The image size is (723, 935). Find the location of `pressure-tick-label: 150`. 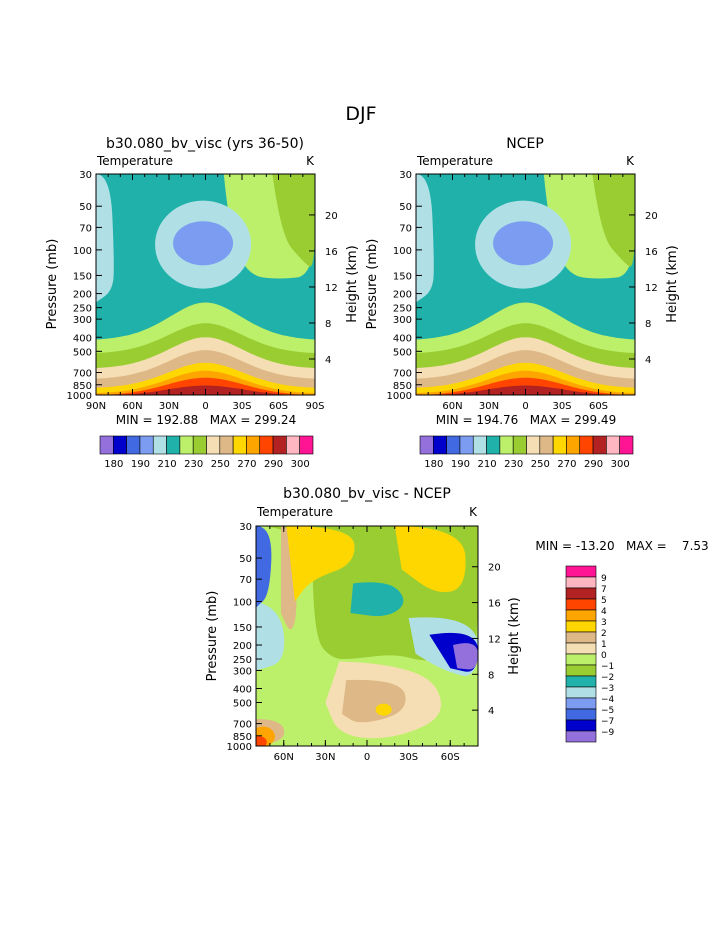

pressure-tick-label: 150 is located at coordinates (242, 628).